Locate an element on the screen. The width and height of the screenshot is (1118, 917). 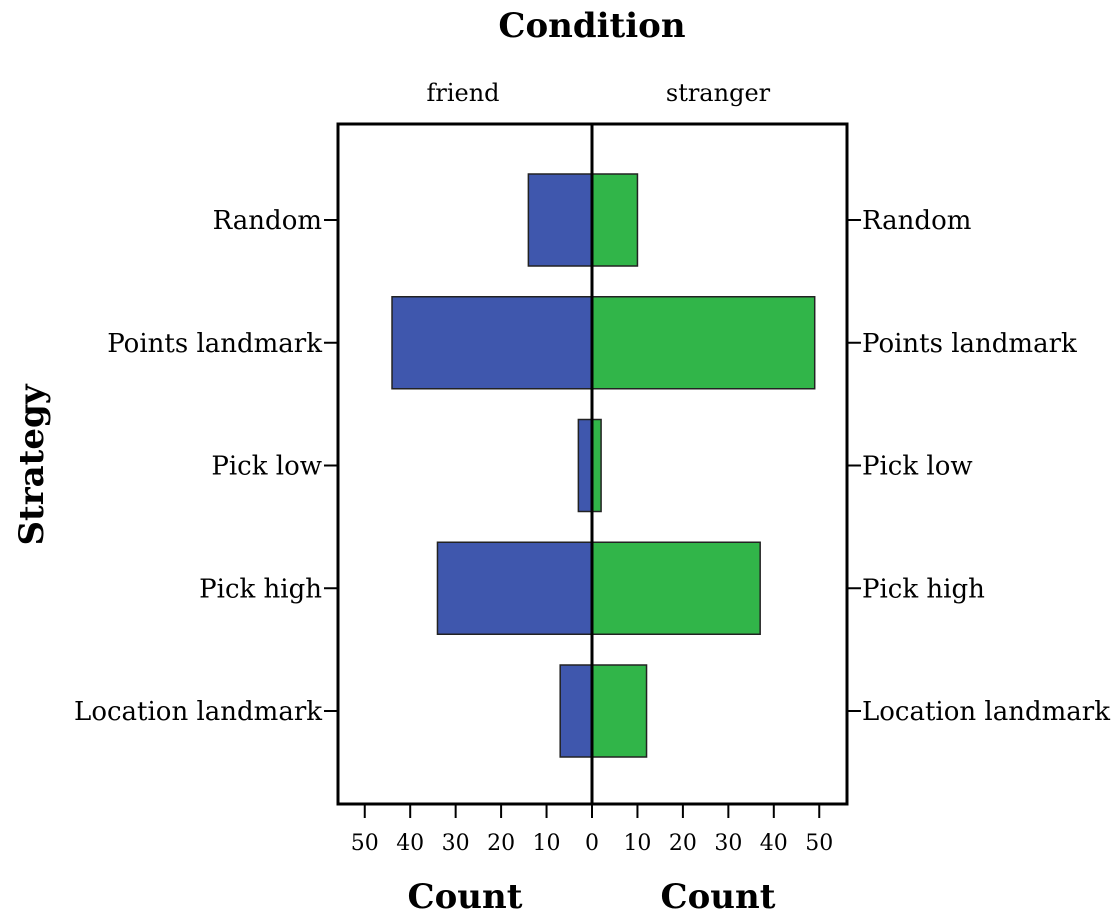
bar-stranger-random is located at coordinates (615, 220).